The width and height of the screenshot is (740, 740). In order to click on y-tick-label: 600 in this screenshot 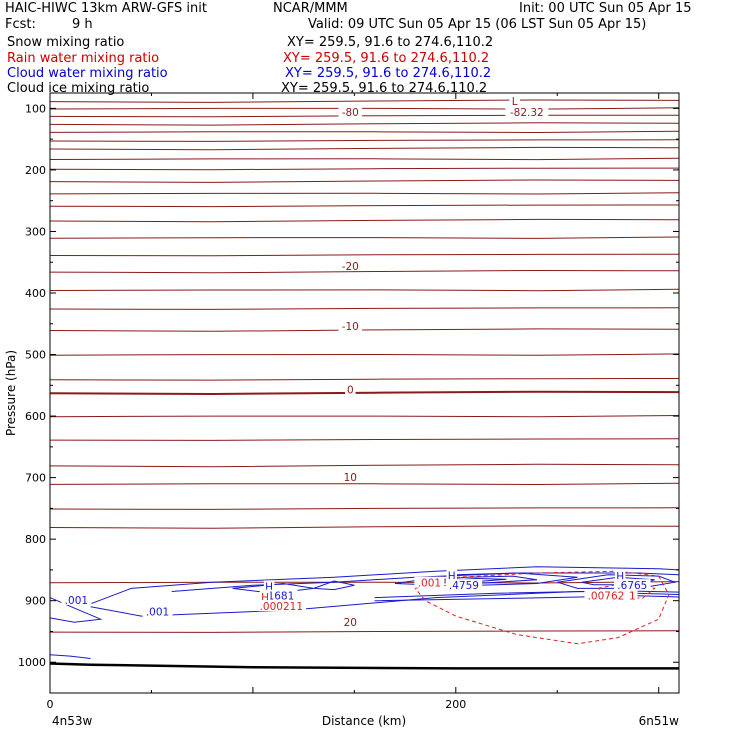, I will do `click(35, 416)`.